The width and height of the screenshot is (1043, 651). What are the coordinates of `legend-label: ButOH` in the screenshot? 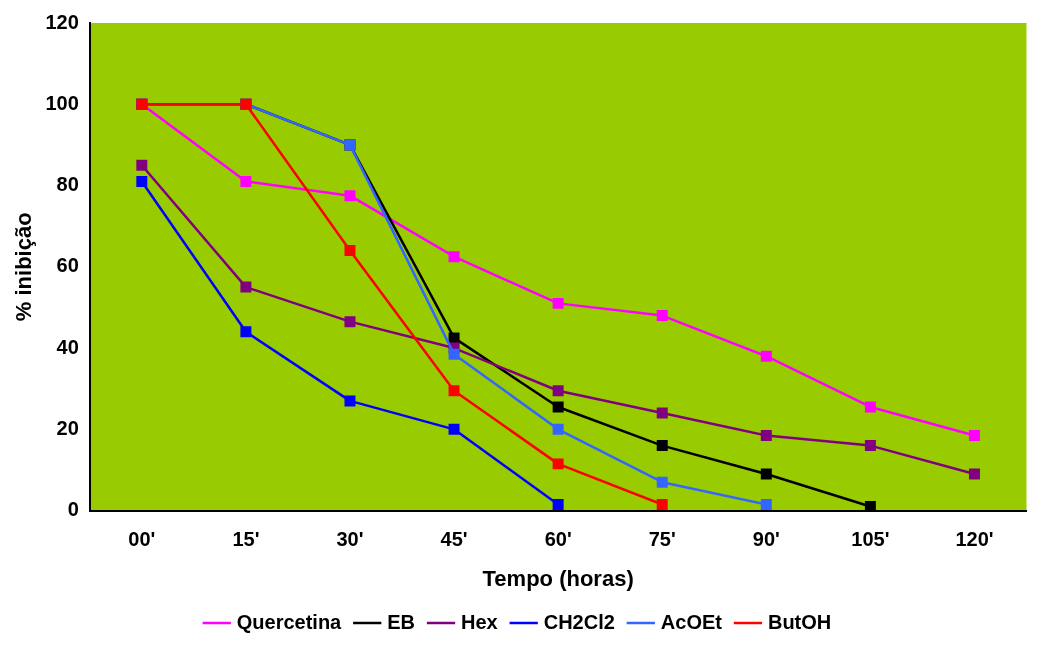 It's located at (799, 621).